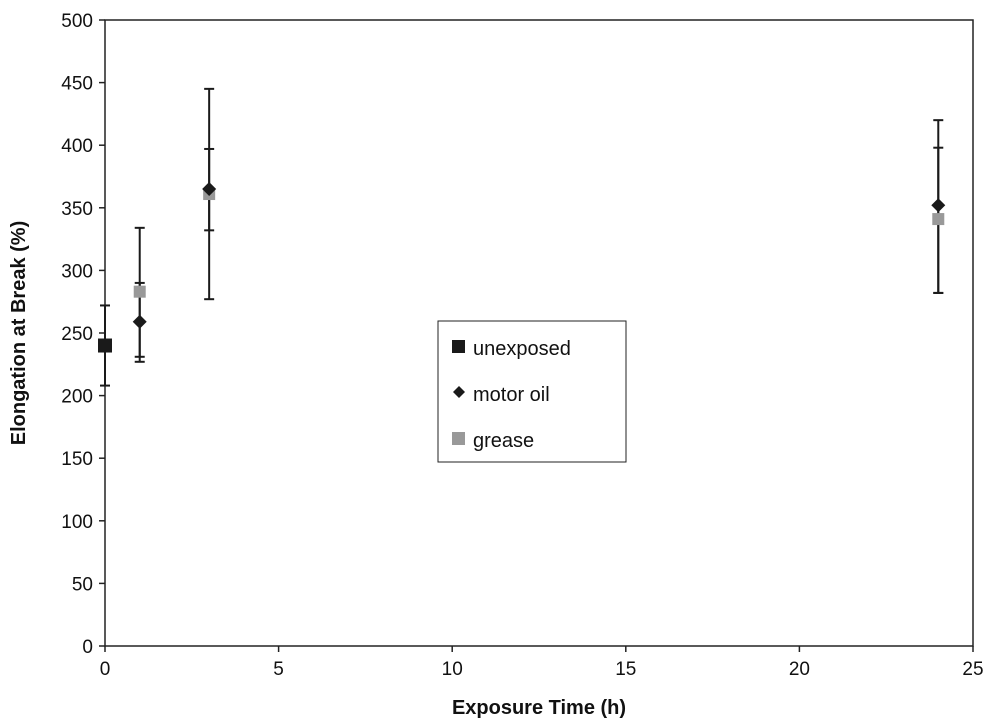 The width and height of the screenshot is (997, 723). What do you see at coordinates (542, 663) in the screenshot?
I see `x-axis-ticks: 0 5 10 15 20 25` at bounding box center [542, 663].